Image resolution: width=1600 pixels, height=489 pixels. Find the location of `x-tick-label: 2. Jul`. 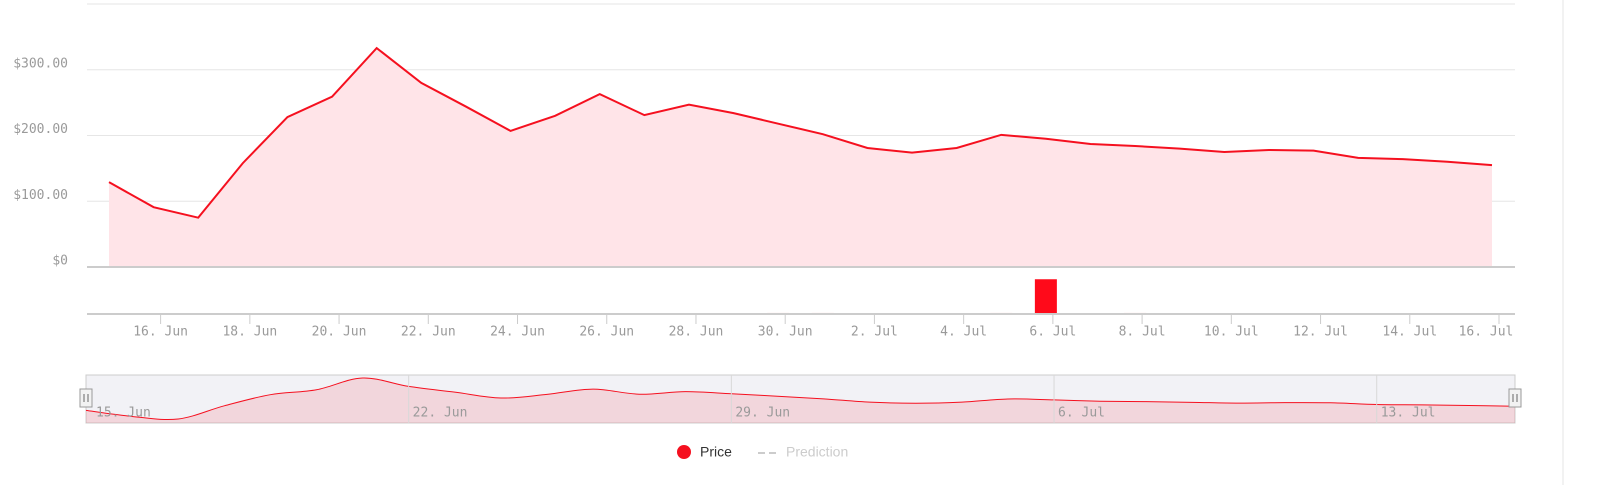

x-tick-label: 2. Jul is located at coordinates (874, 332).